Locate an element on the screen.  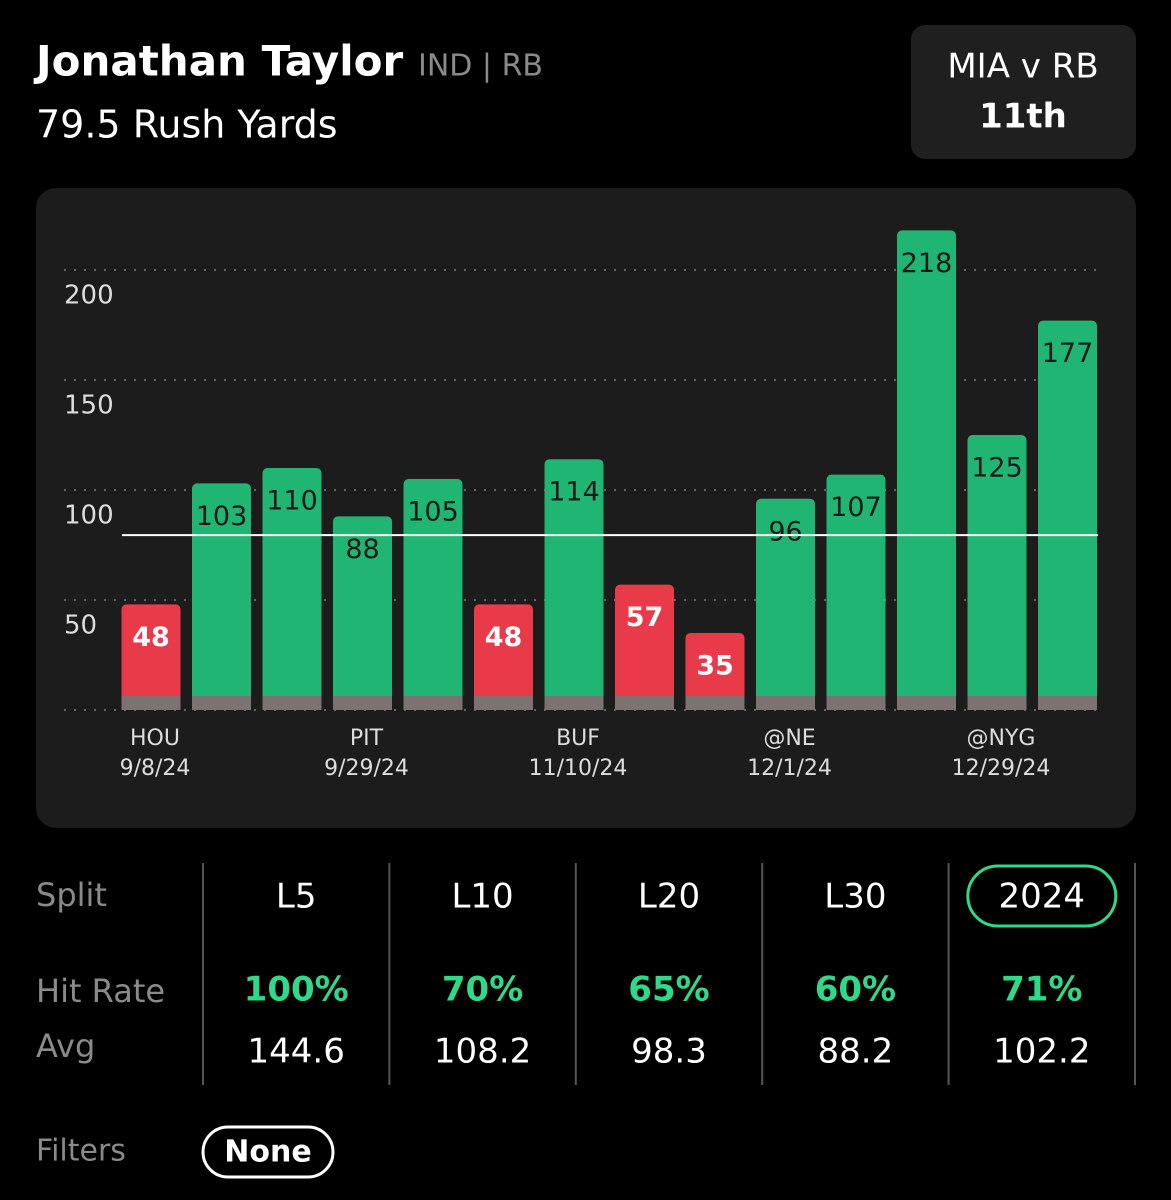
hit-rate: 100% is located at coordinates (296, 990).